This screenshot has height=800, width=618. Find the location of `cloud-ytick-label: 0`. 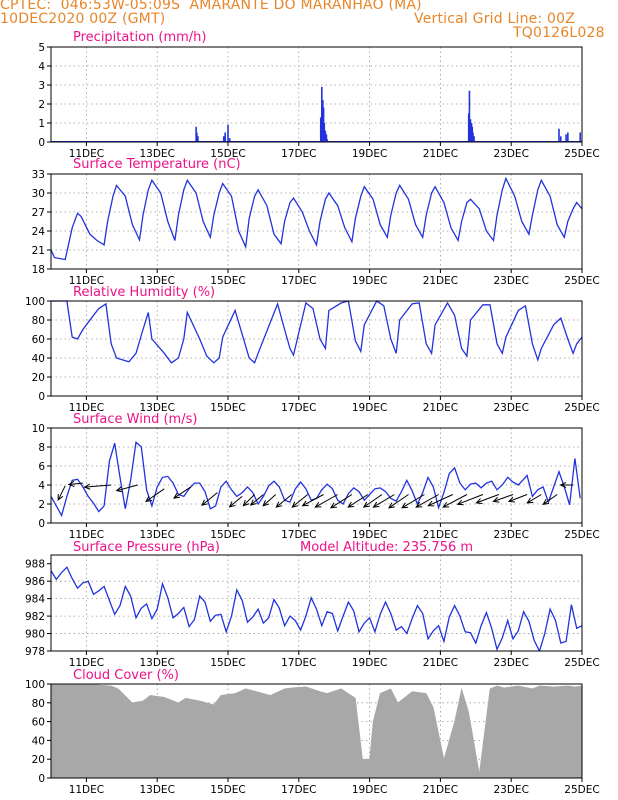

cloud-ytick-label: 0 is located at coordinates (41, 779).